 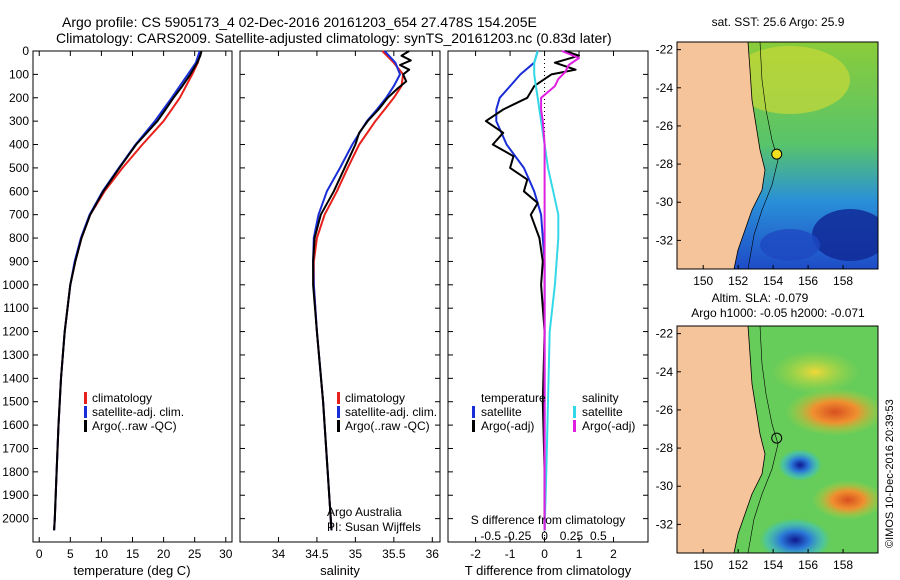 I want to click on copyright-label: ©IMOS 10-Dec-2016 20:39:53, so click(x=890, y=473).